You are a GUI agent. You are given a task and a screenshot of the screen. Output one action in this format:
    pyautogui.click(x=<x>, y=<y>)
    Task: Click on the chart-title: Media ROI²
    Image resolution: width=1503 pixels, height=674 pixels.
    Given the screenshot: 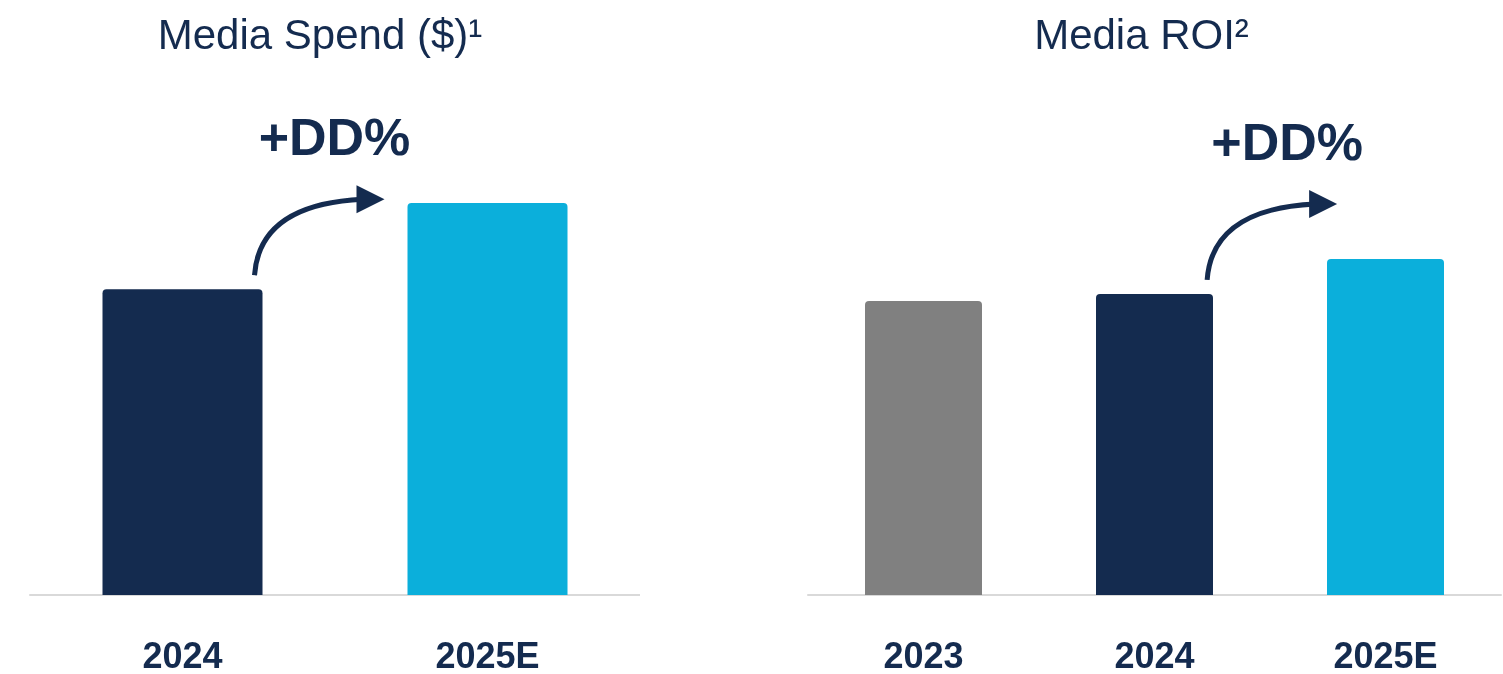 What is the action you would take?
    pyautogui.click(x=1141, y=34)
    